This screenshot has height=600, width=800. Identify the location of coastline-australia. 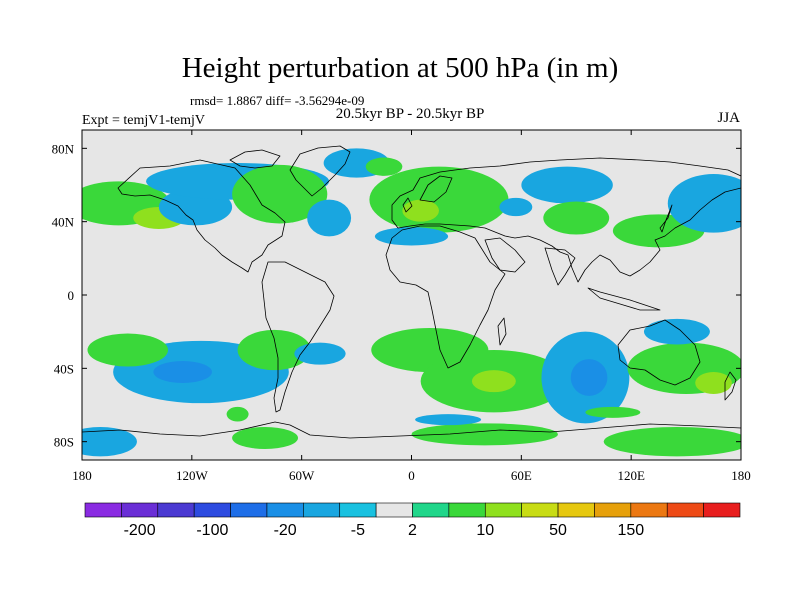
(659, 352).